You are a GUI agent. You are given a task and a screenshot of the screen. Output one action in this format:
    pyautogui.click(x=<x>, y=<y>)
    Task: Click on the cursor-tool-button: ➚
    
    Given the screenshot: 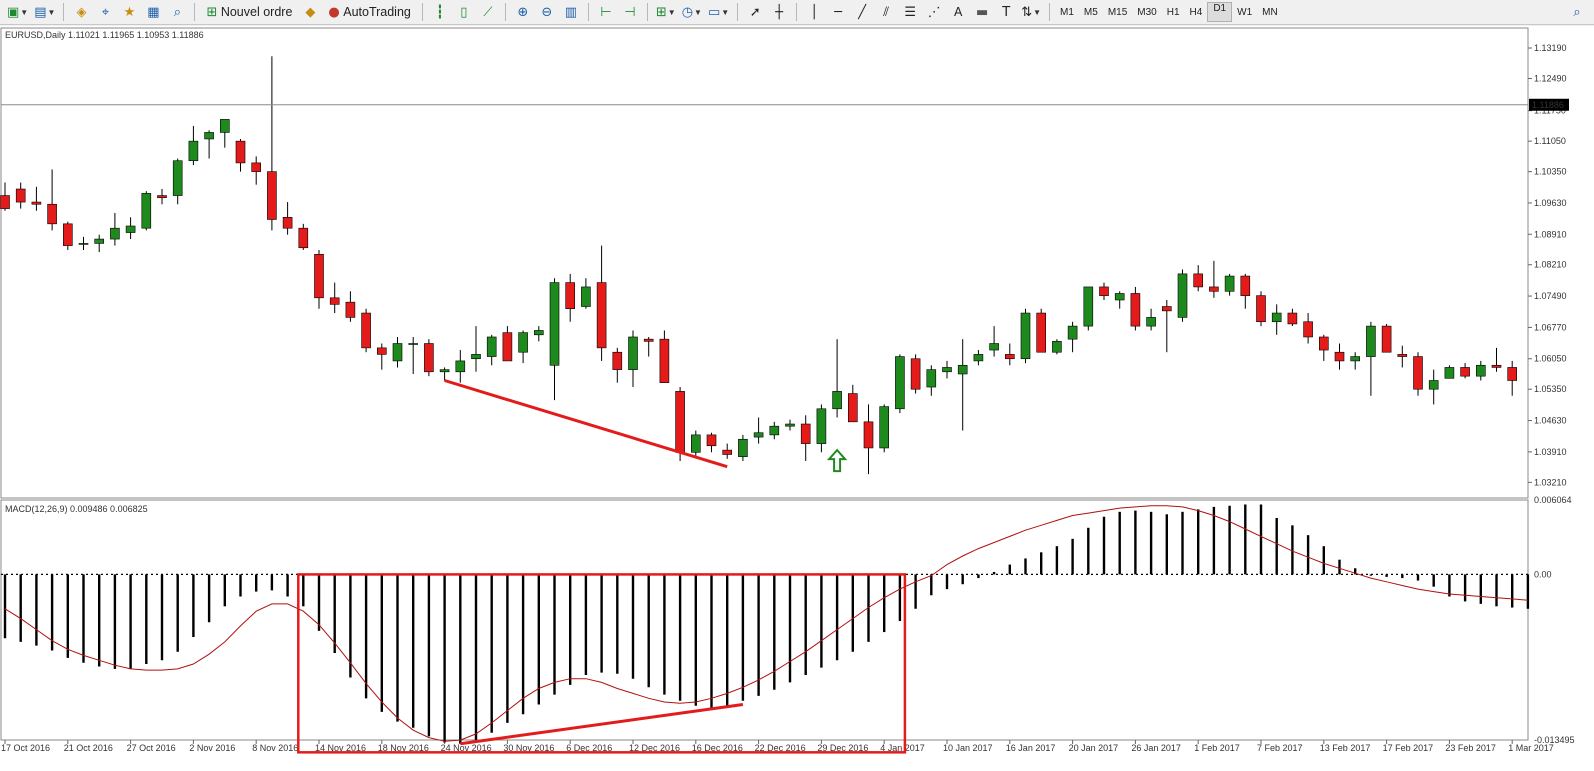 What is the action you would take?
    pyautogui.click(x=755, y=12)
    